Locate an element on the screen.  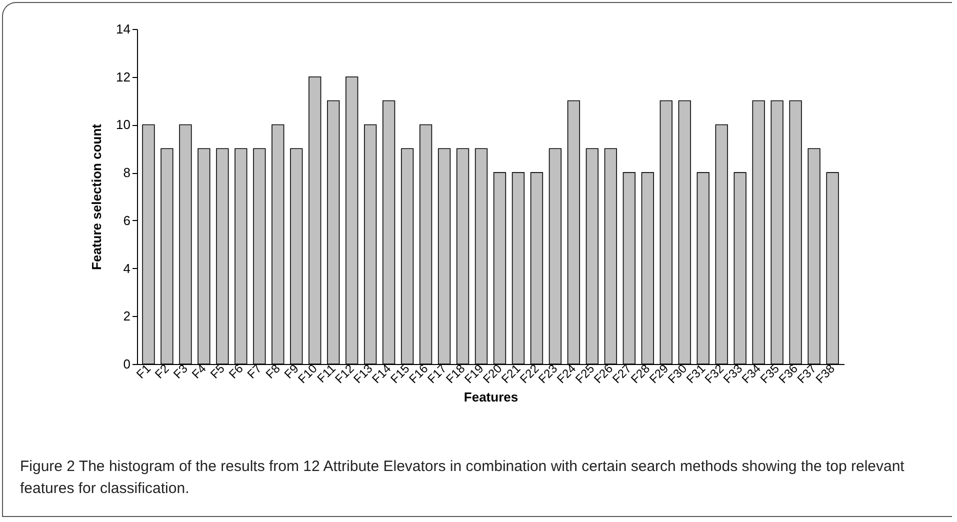
x-tick-label: F6 is located at coordinates (236, 371).